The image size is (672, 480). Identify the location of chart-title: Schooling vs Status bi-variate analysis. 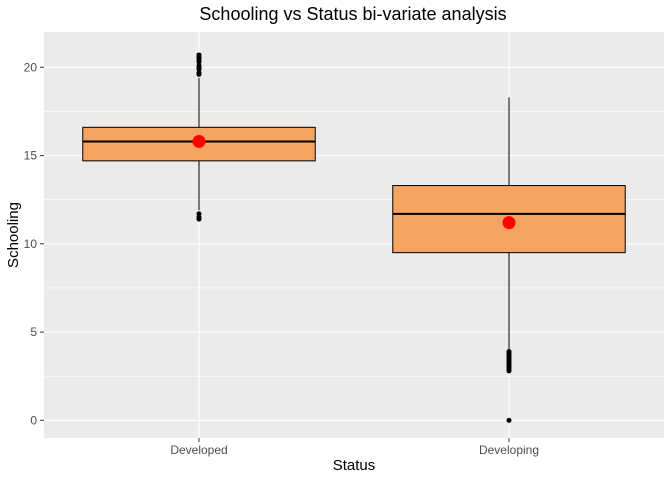
(352, 14).